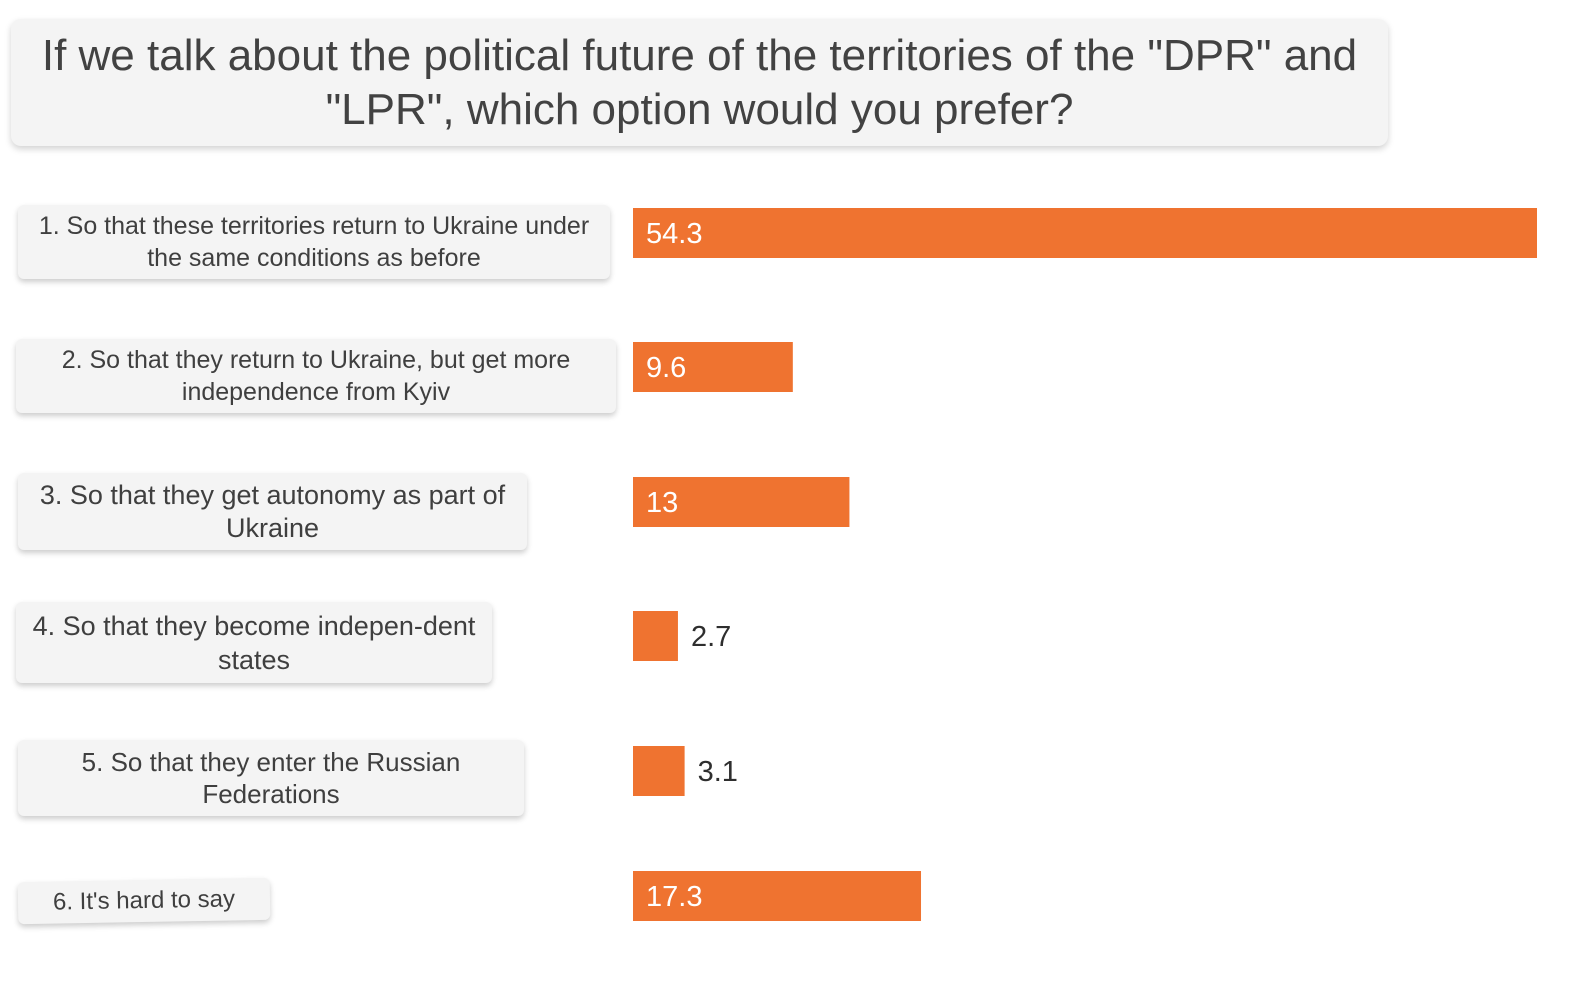 This screenshot has height=990, width=1594. Describe the element at coordinates (666, 368) in the screenshot. I see `bar-value-label-2: 9.6` at that location.